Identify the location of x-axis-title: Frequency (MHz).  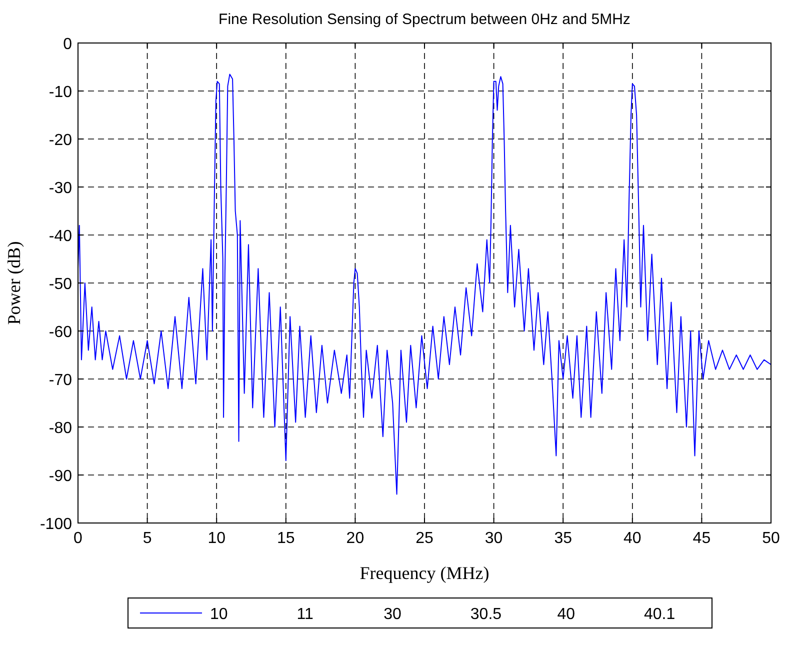
(425, 573).